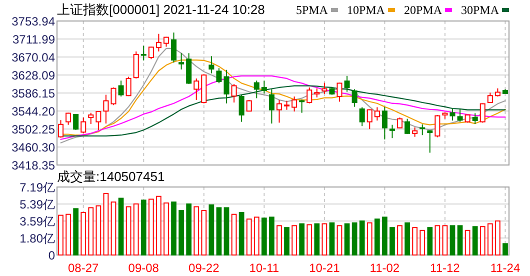 The image size is (530, 276). I want to click on x-tick-label: 10-21, so click(324, 268).